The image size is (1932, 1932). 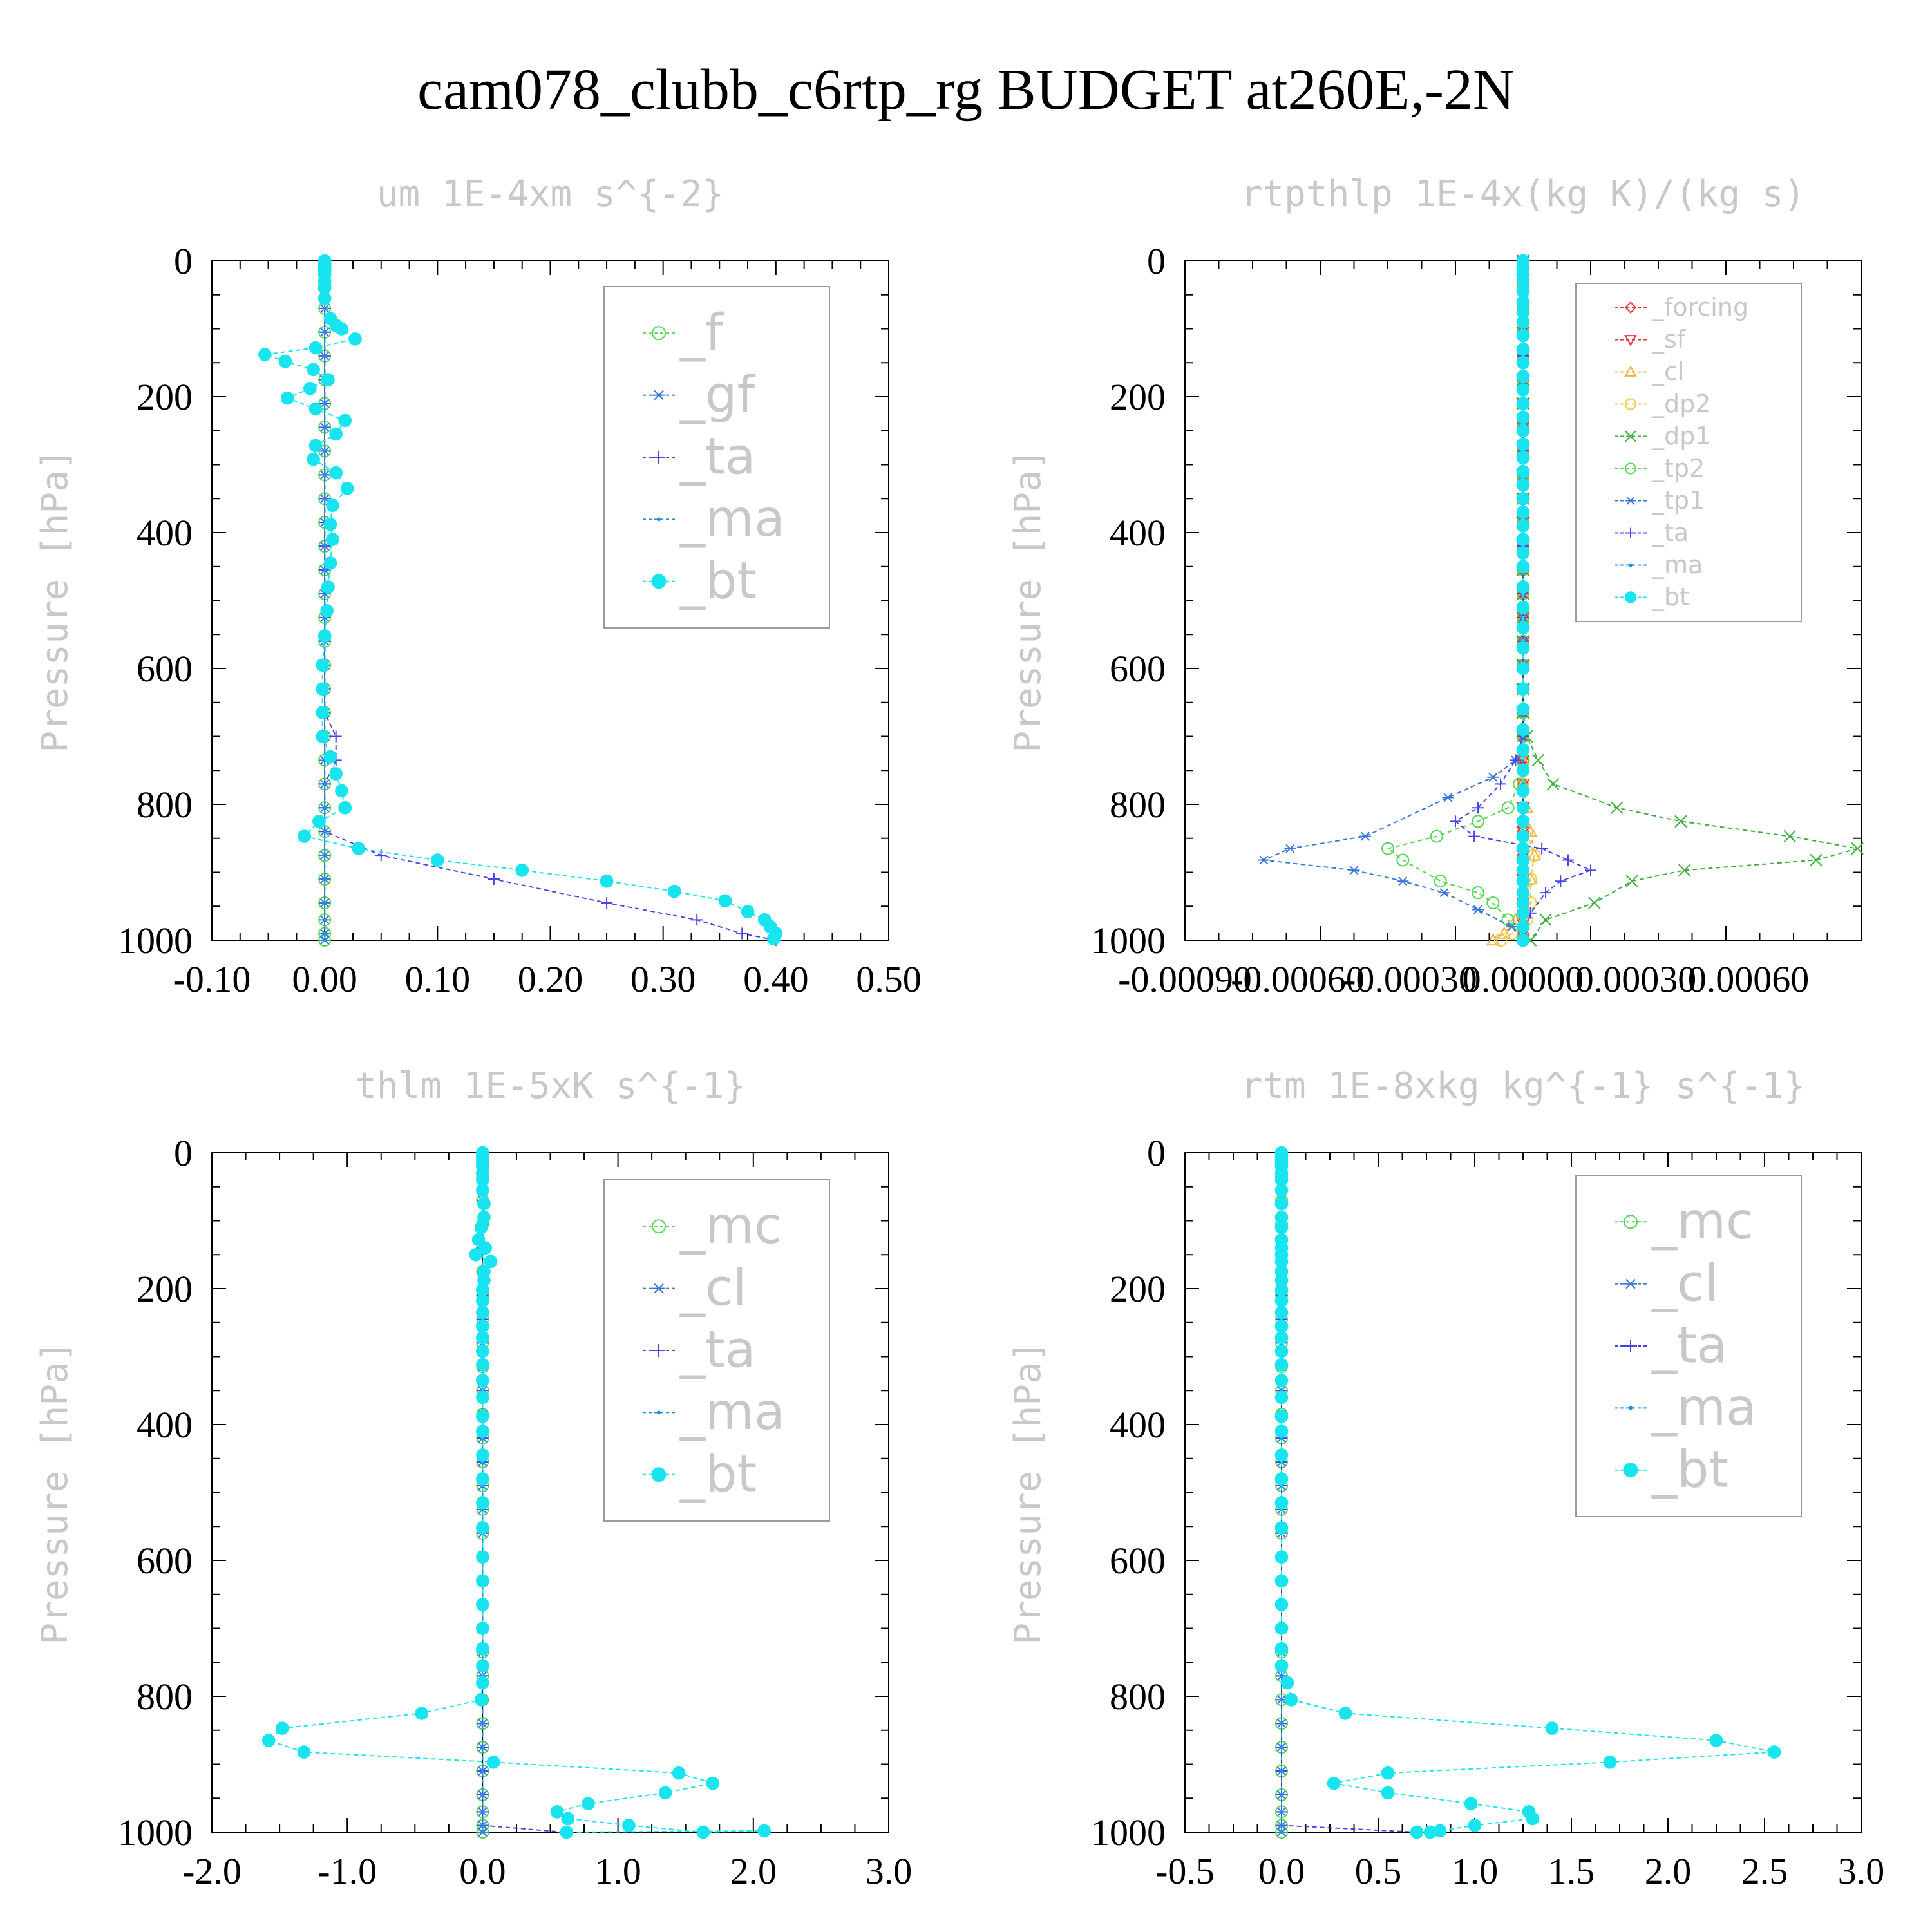 What do you see at coordinates (699, 395) in the screenshot?
I see `legend-item: _gf` at bounding box center [699, 395].